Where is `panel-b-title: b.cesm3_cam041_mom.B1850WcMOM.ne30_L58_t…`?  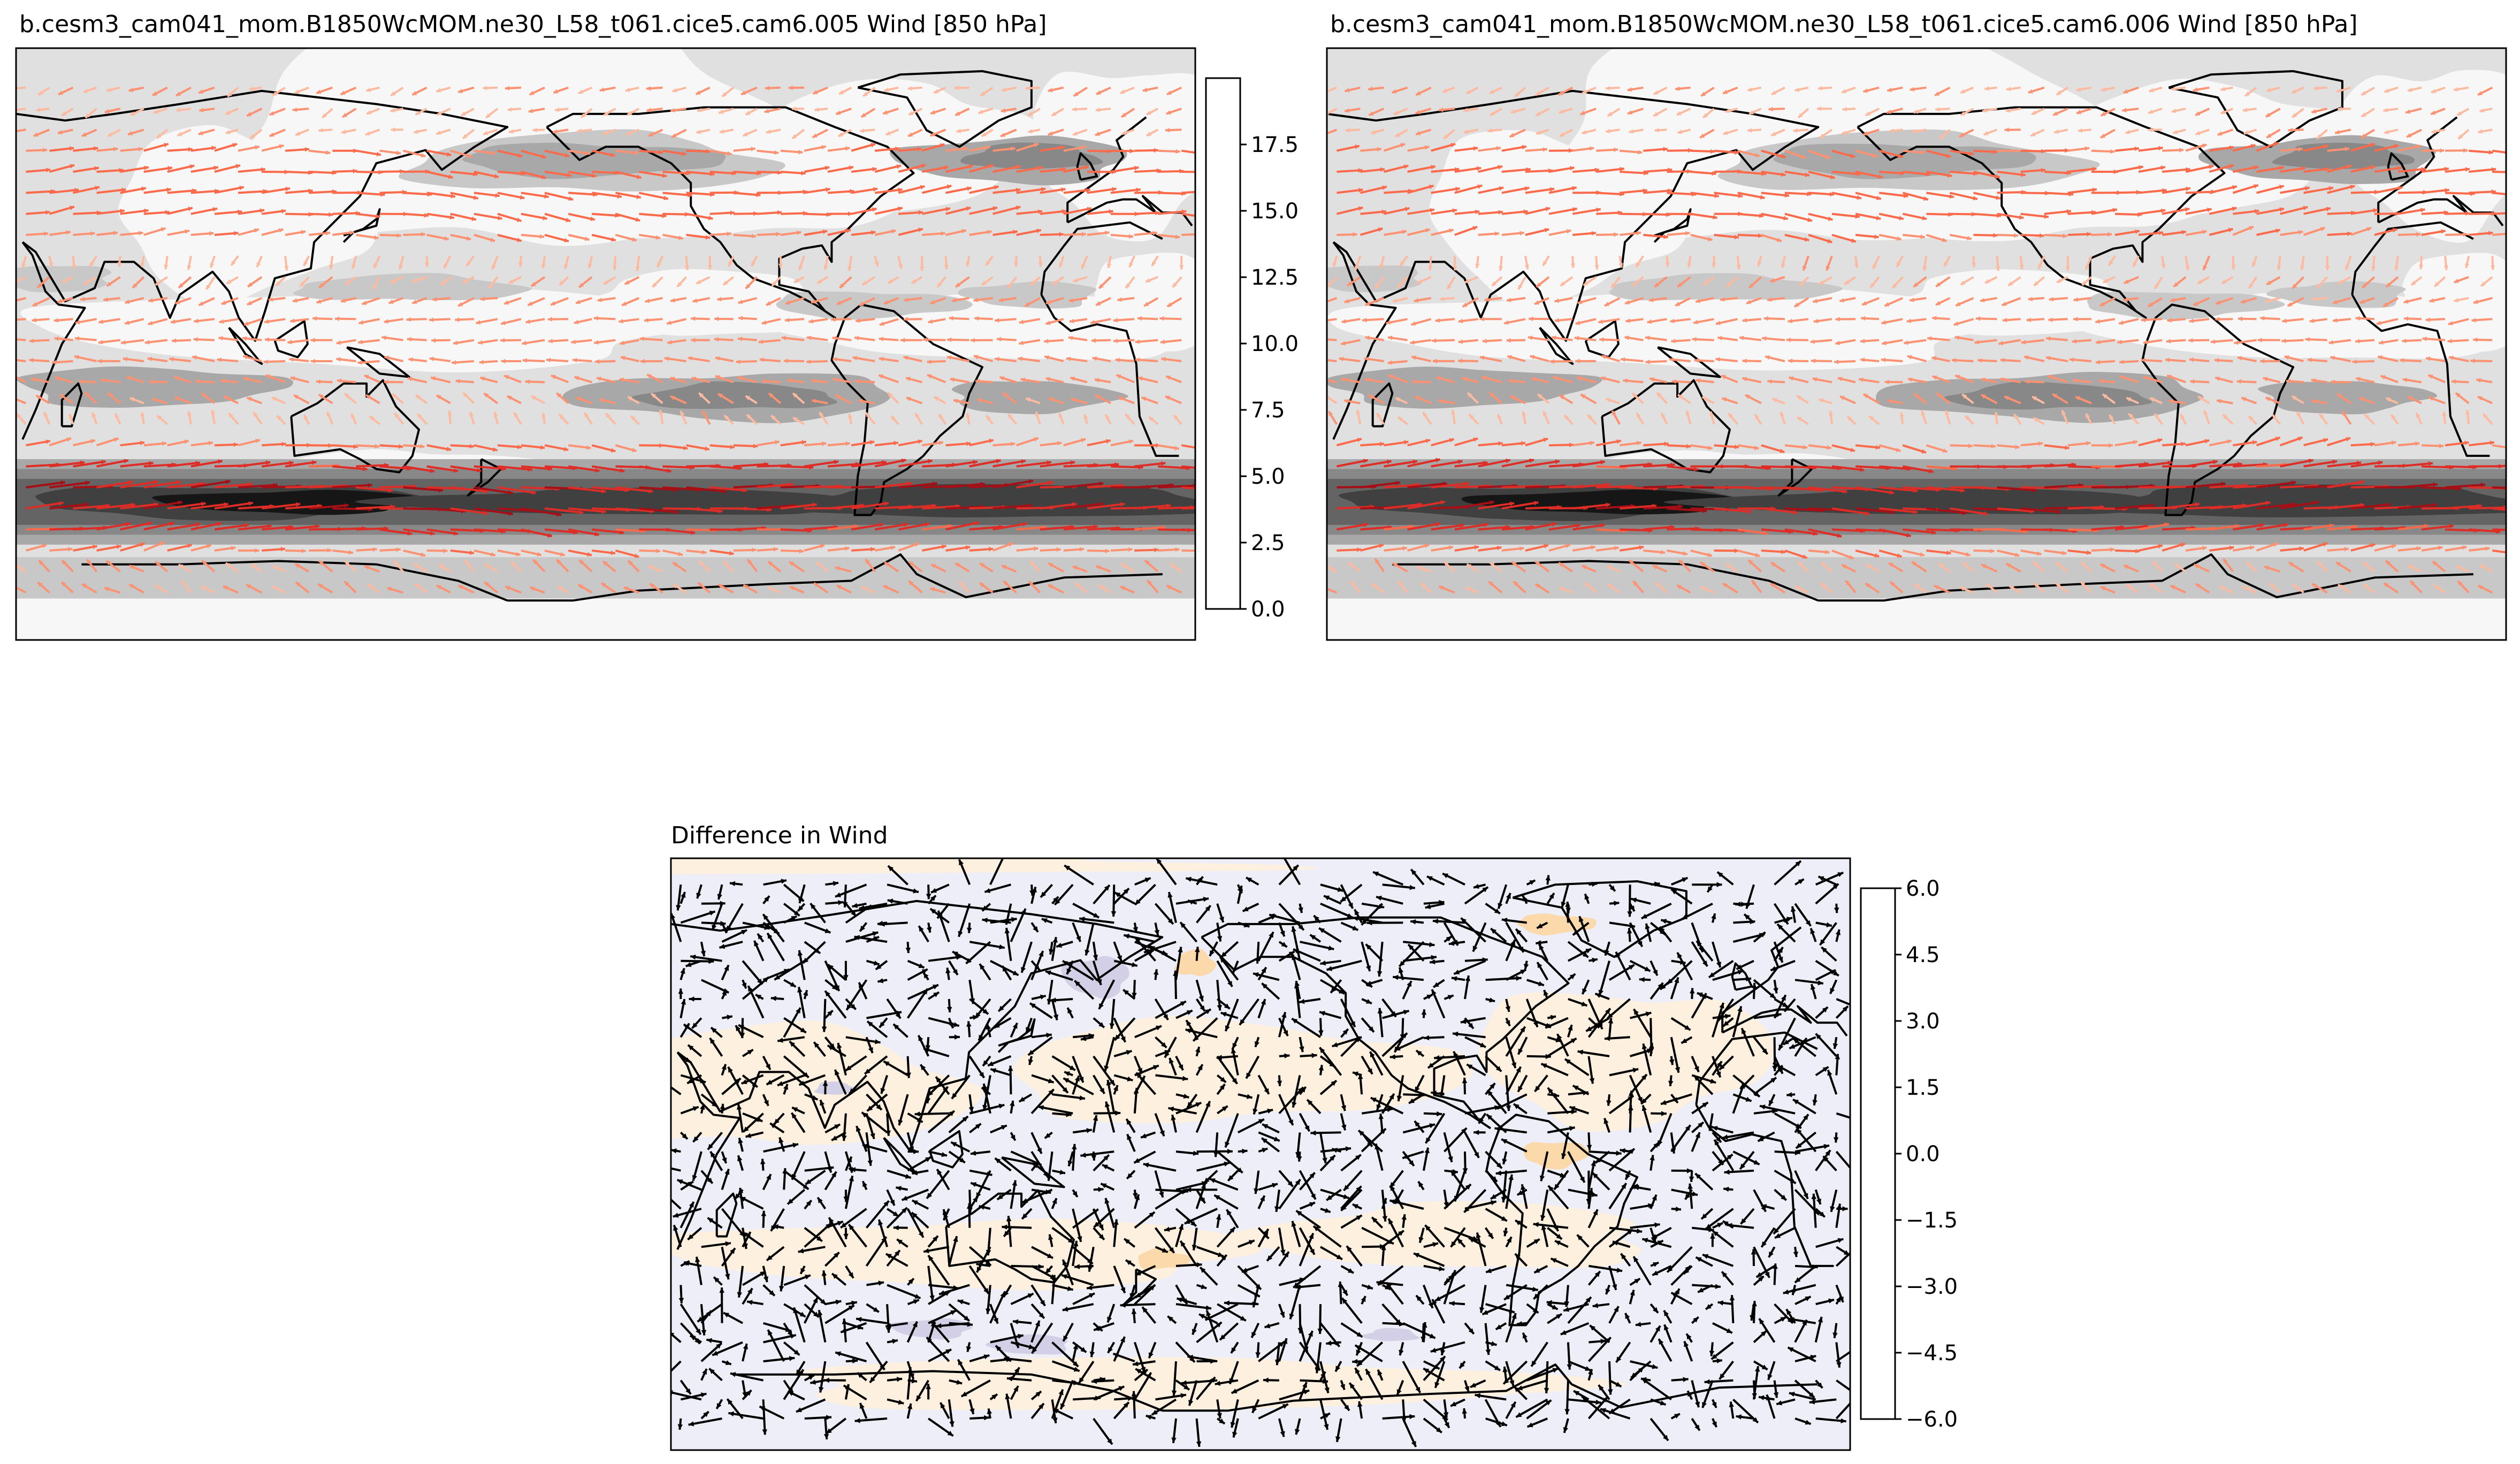
panel-b-title: b.cesm3_cam041_mom.B1850WcMOM.ne30_L58_t… is located at coordinates (1844, 25).